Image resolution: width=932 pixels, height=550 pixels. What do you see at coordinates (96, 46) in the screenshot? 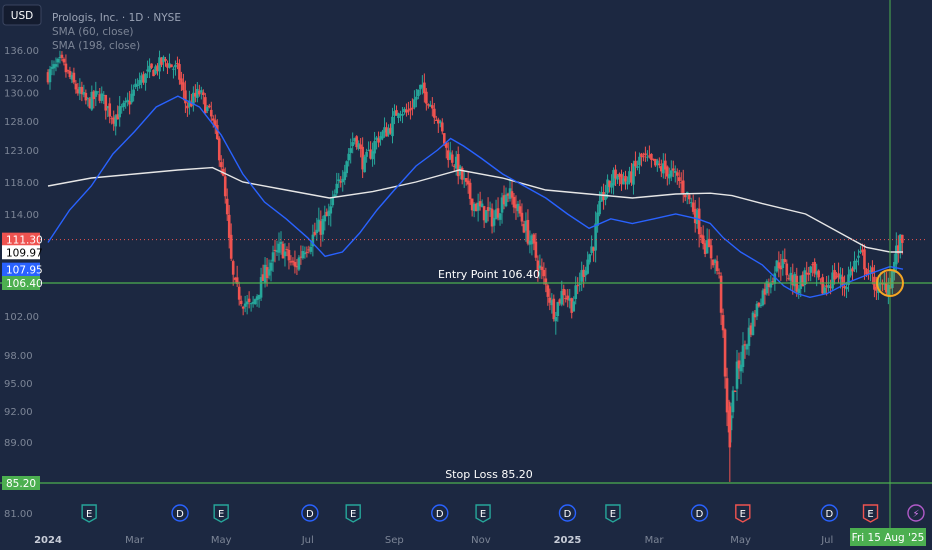
I see `indicator-legend-1: SMA (198, close)` at bounding box center [96, 46].